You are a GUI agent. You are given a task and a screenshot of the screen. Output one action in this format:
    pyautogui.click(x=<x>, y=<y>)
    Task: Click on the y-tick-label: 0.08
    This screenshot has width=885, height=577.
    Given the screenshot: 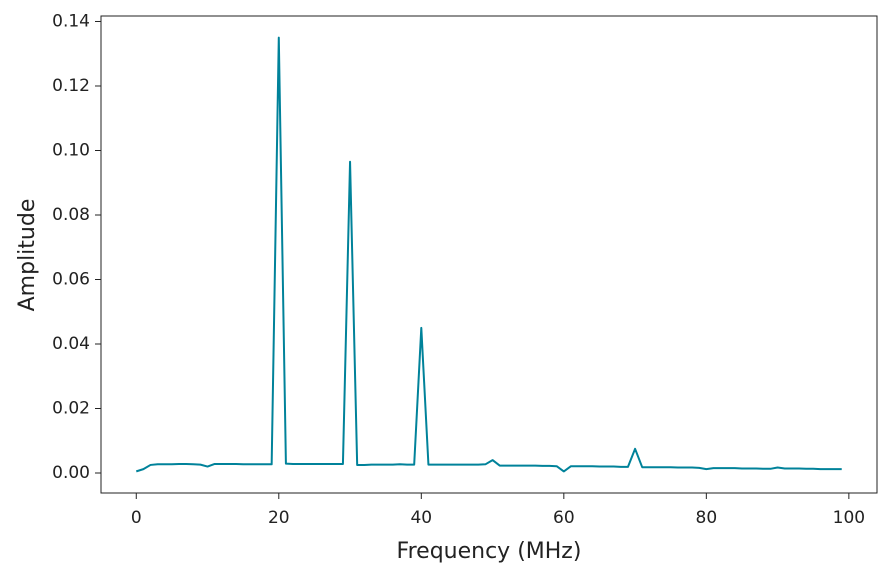 What is the action you would take?
    pyautogui.click(x=71, y=215)
    